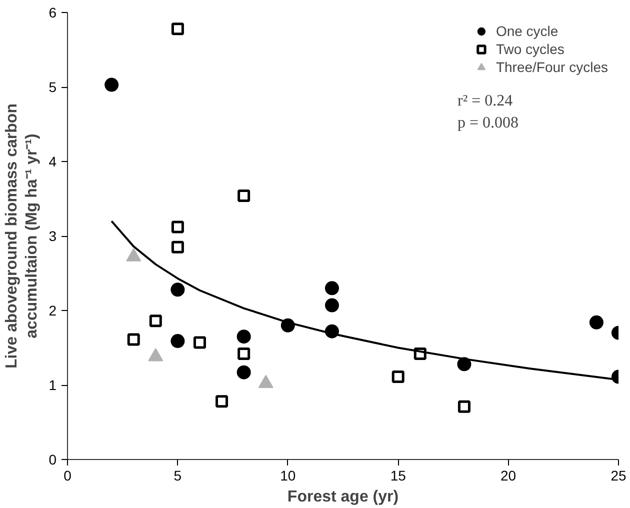 The height and width of the screenshot is (508, 630). Describe the element at coordinates (488, 123) in the screenshot. I see `annotation: p = 0.008` at that location.